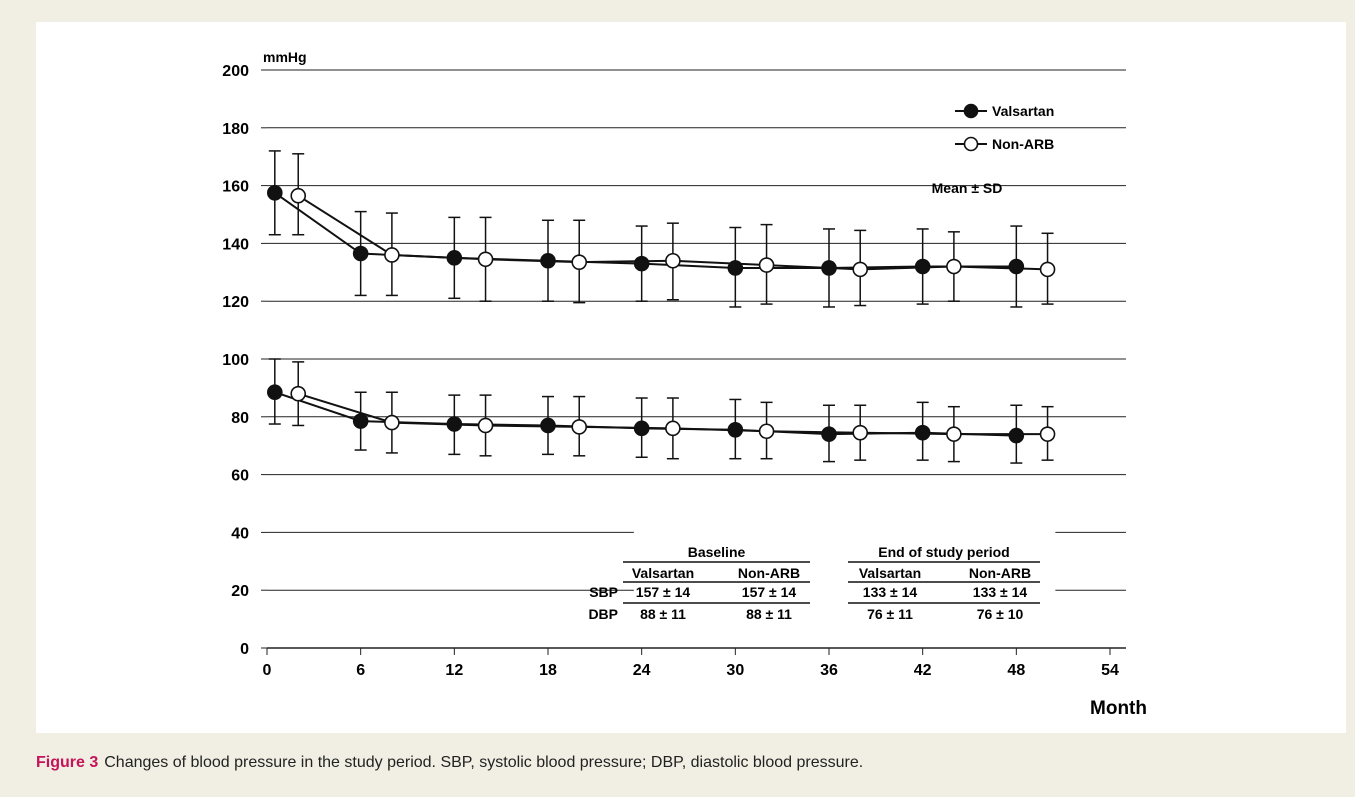 This screenshot has width=1355, height=797. Describe the element at coordinates (1004, 127) in the screenshot. I see `legend: Valsartan Non-ARB` at that location.